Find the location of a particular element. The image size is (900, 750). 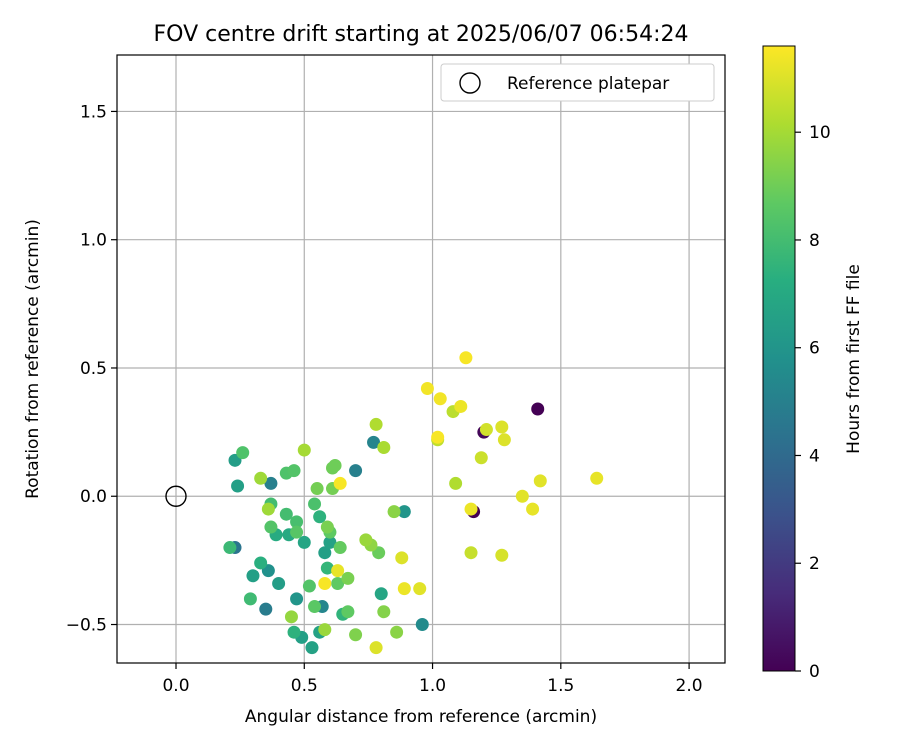

y-axis-label: Rotation from reference (arcmin) is located at coordinates (33, 359).